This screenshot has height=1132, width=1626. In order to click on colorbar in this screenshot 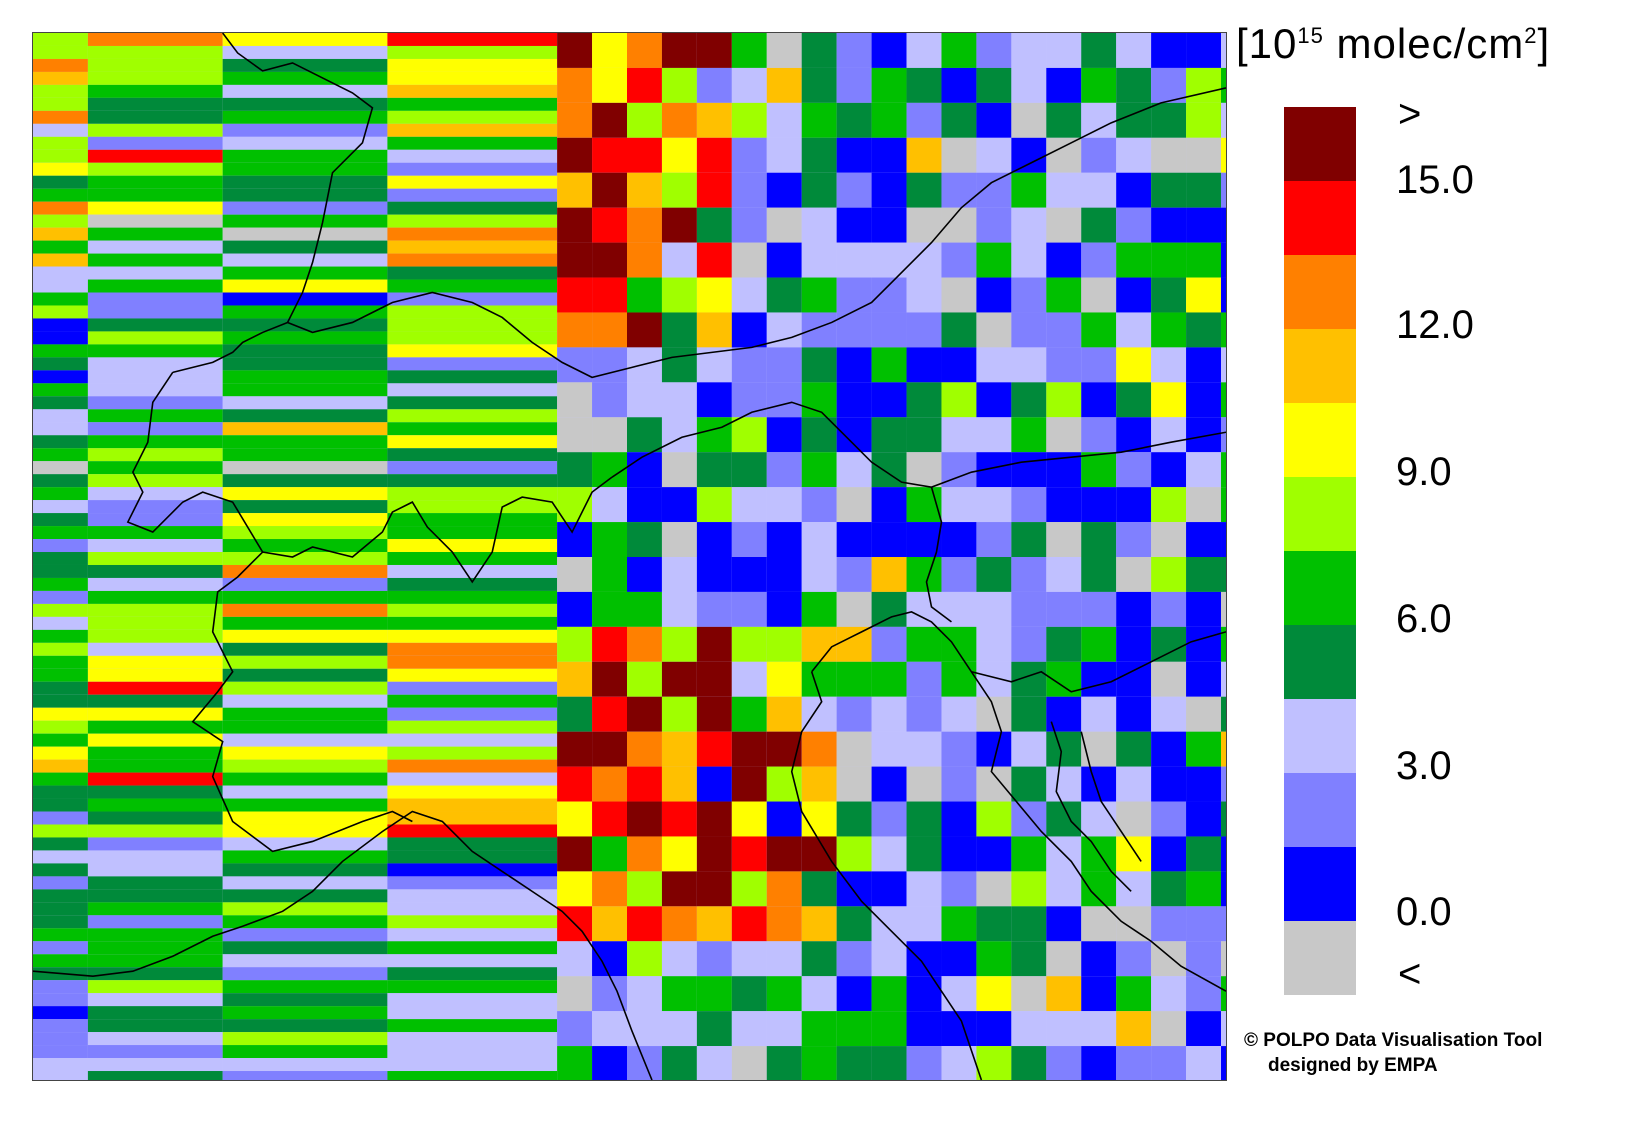, I will do `click(1320, 551)`.